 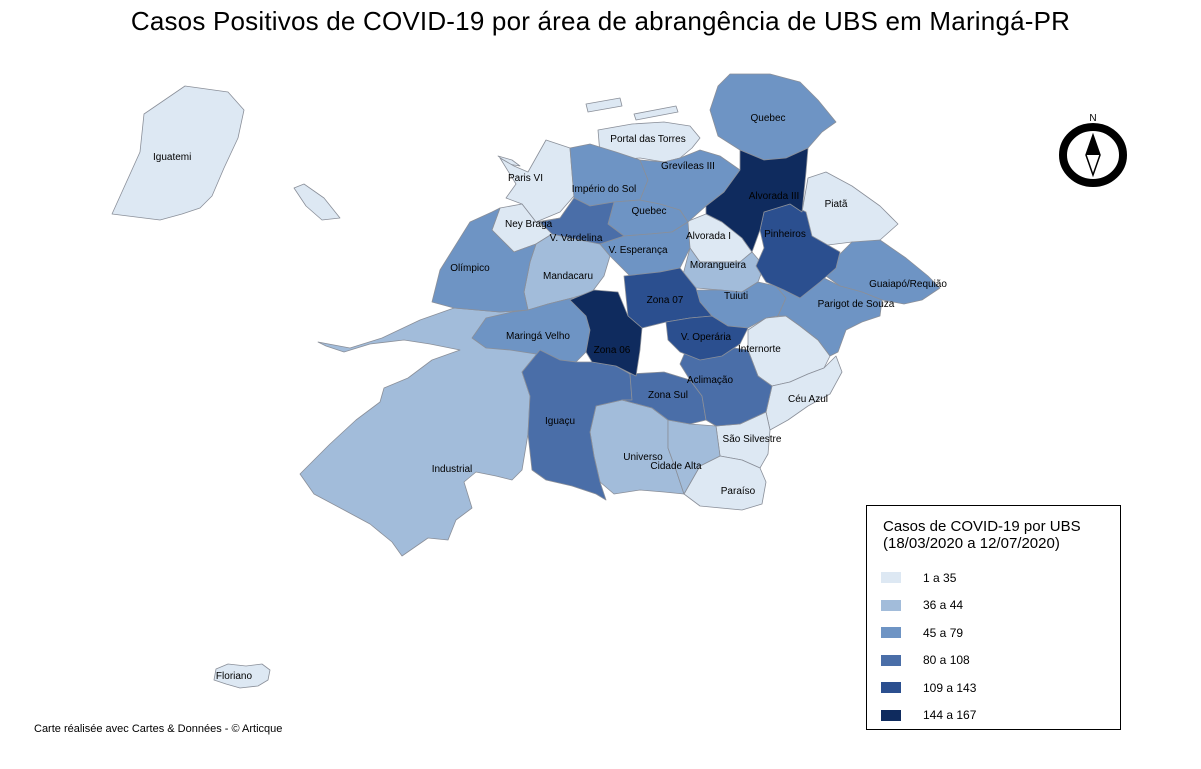 What do you see at coordinates (576, 238) in the screenshot?
I see `region-label: V. Vardelina` at bounding box center [576, 238].